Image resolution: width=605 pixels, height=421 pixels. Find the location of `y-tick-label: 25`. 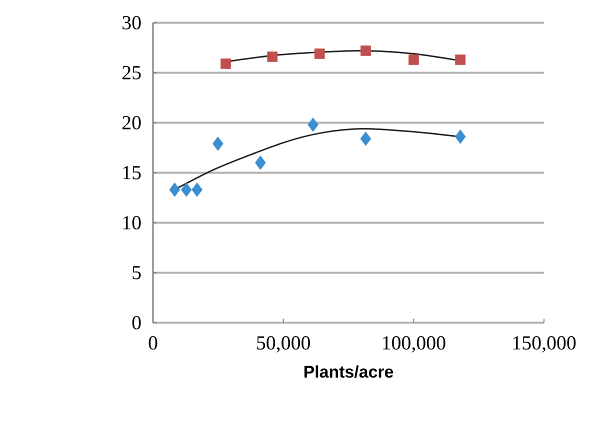

y-tick-label: 25 is located at coordinates (131, 73).